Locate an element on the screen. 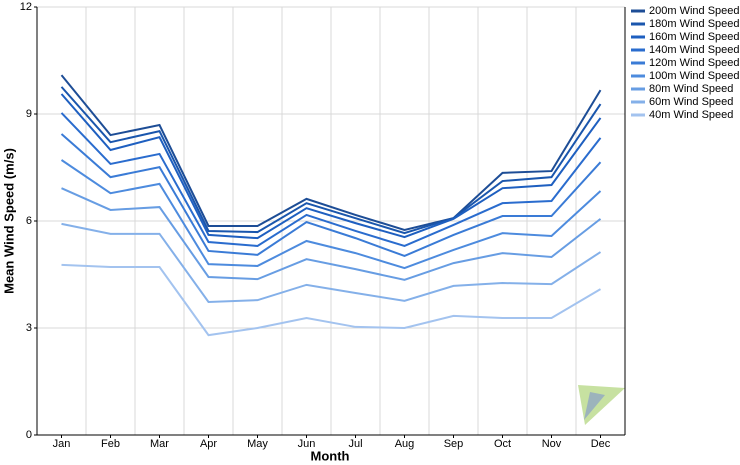 The width and height of the screenshot is (740, 465). legend-label: 160m Wind Speed is located at coordinates (694, 37).